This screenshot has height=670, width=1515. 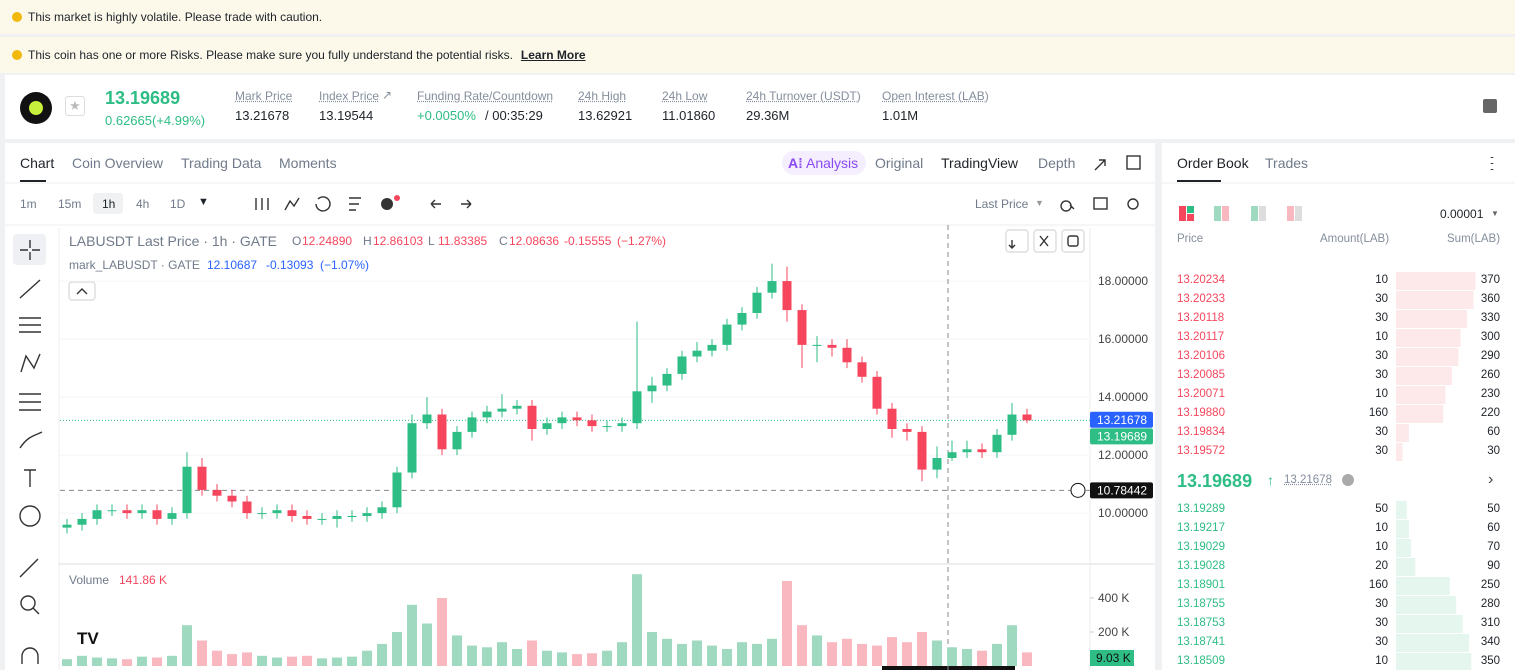 I want to click on indicator-icon, so click(x=387, y=204).